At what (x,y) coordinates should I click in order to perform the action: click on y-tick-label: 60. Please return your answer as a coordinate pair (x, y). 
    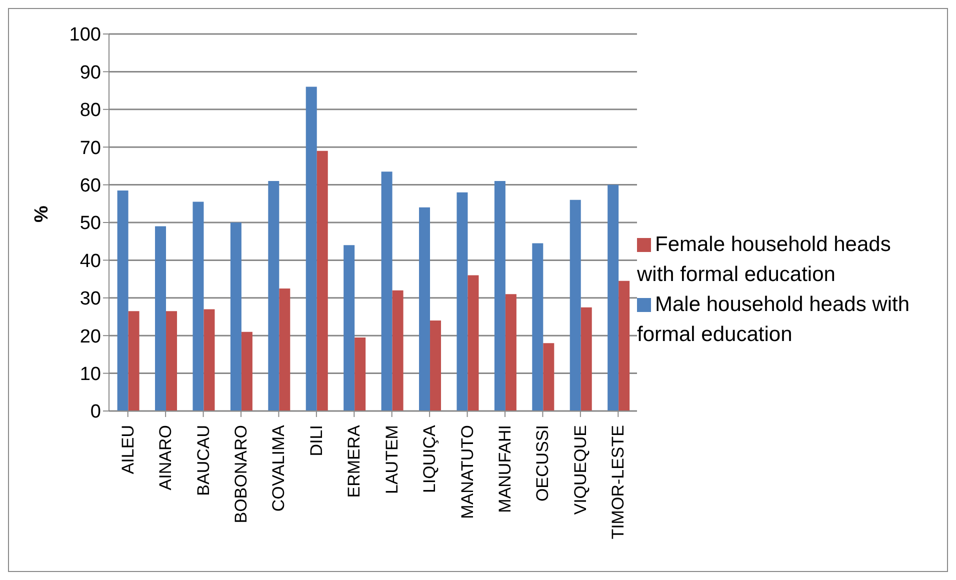
    Looking at the image, I should click on (90, 186).